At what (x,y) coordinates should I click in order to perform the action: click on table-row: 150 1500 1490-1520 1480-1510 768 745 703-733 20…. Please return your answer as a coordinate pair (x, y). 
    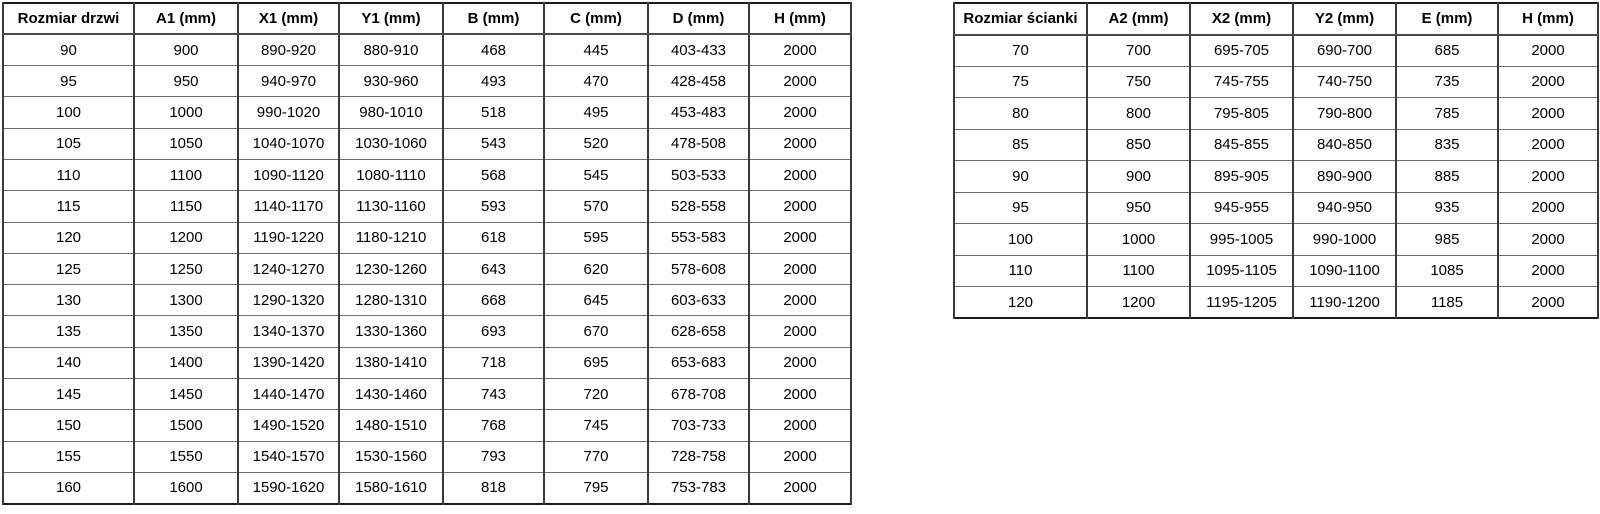
    Looking at the image, I should click on (427, 425).